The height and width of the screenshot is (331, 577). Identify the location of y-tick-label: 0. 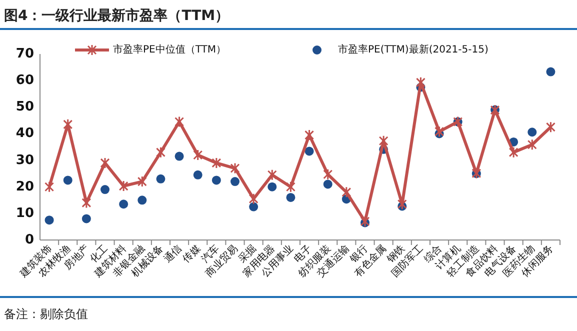
(29, 240).